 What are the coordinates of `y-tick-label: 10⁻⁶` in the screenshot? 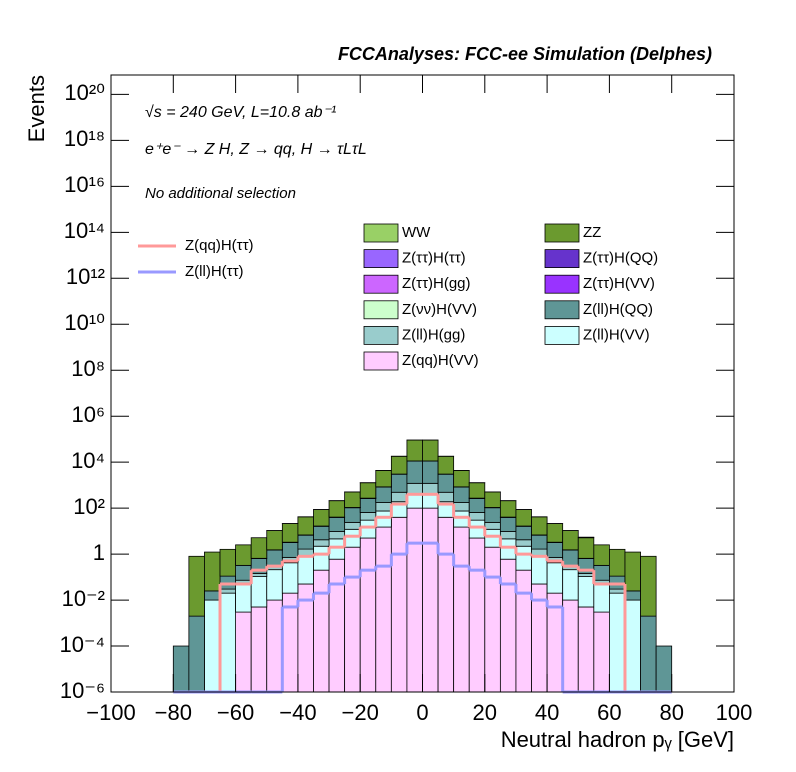 It's located at (82, 690).